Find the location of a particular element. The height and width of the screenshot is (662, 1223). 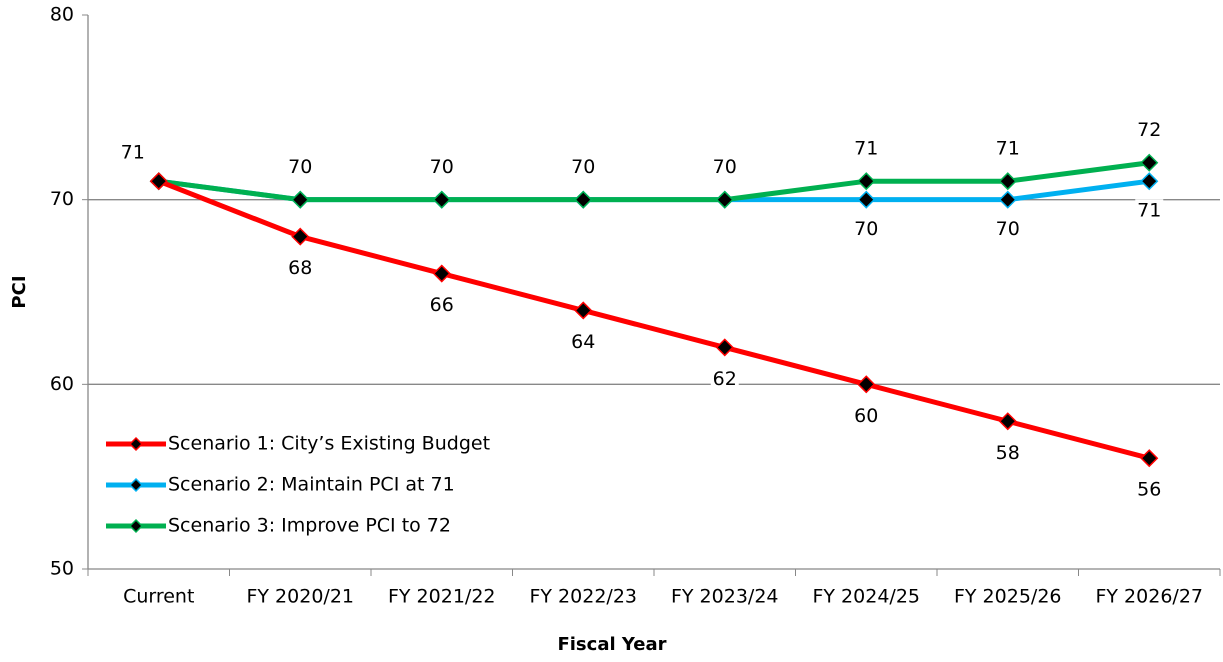

data-label: 72 is located at coordinates (1149, 130).